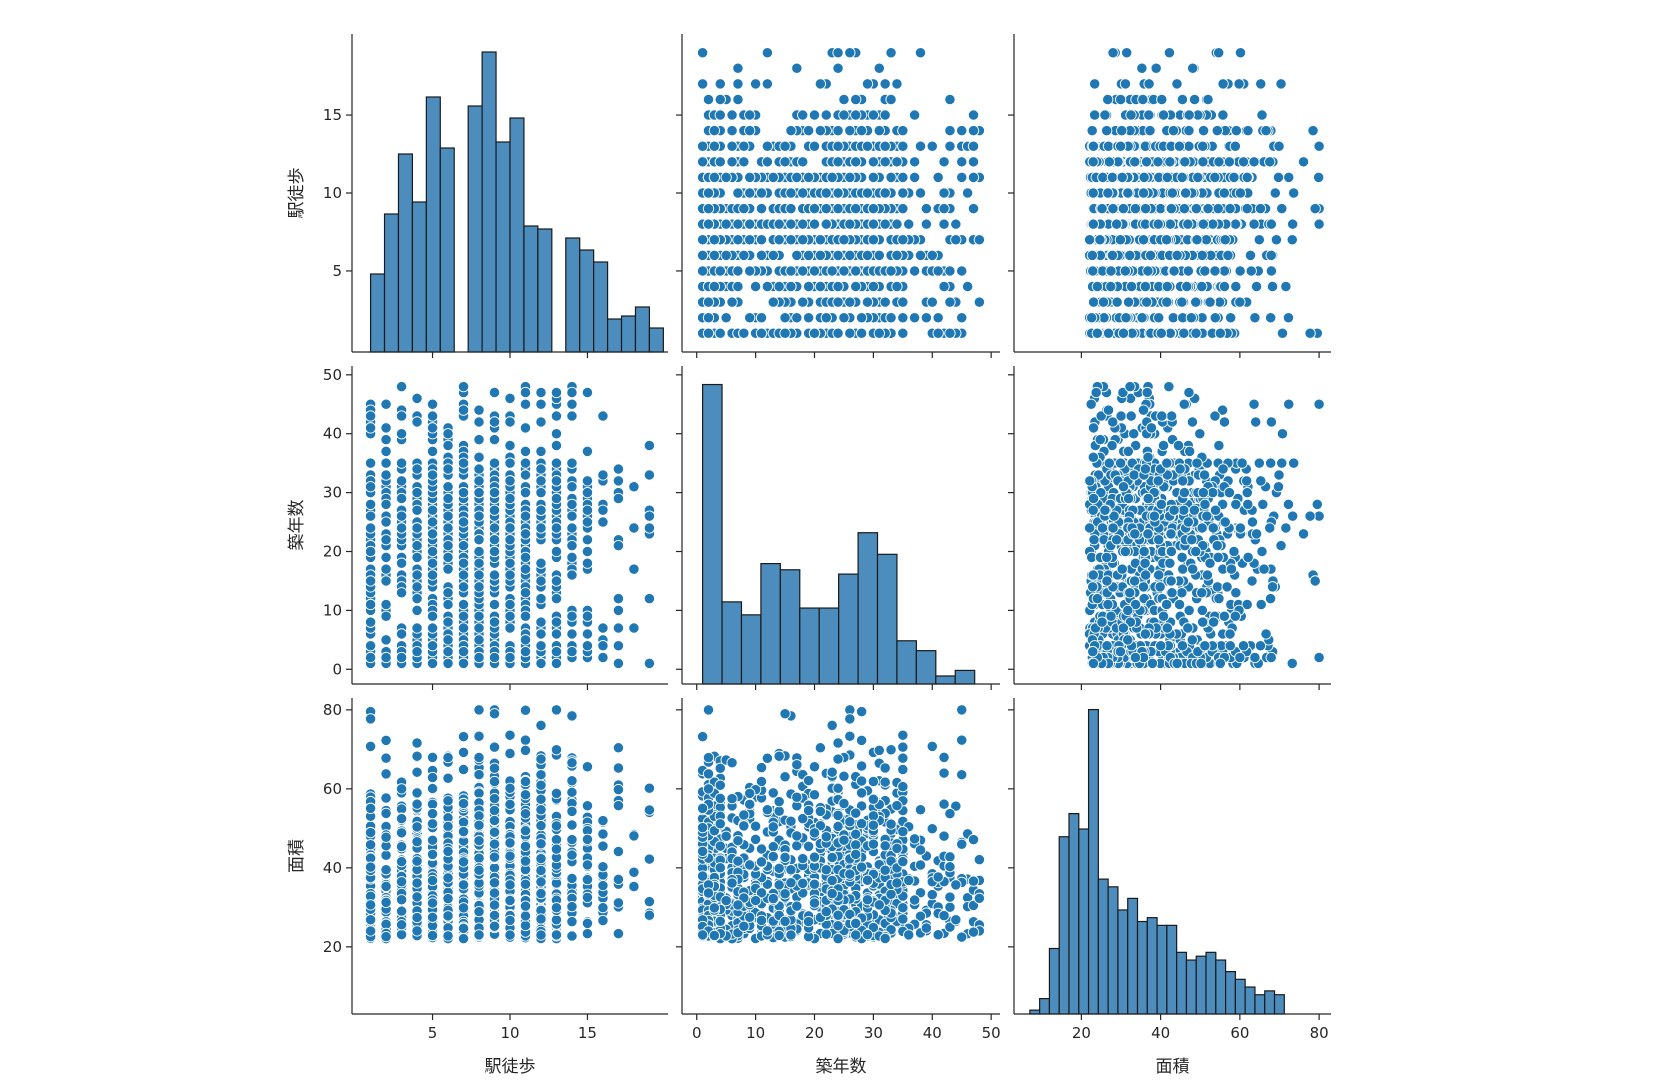 Image resolution: width=1668 pixels, height=1090 pixels. What do you see at coordinates (587, 301) in the screenshot?
I see `hist-bar-駅徒歩-15` at bounding box center [587, 301].